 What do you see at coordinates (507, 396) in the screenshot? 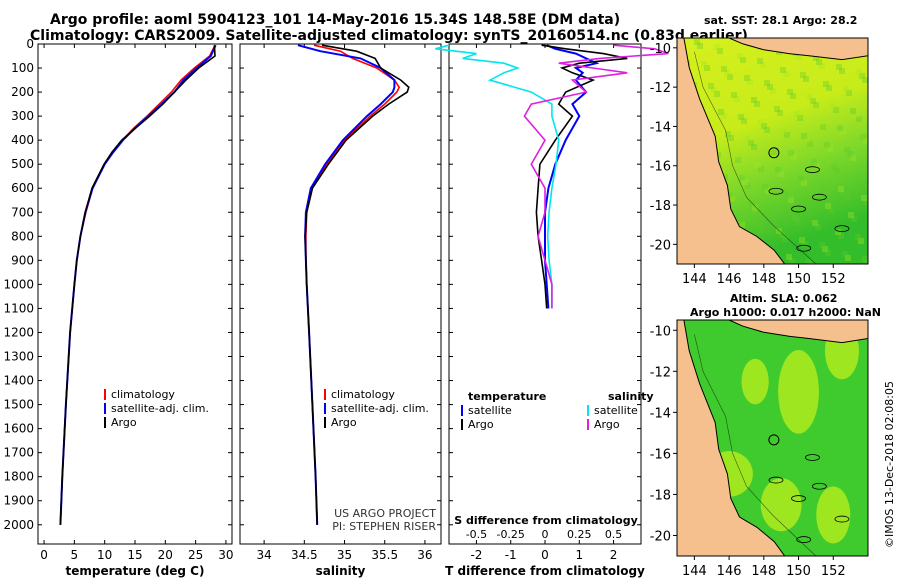
I see `legend-title: temperature` at bounding box center [507, 396].